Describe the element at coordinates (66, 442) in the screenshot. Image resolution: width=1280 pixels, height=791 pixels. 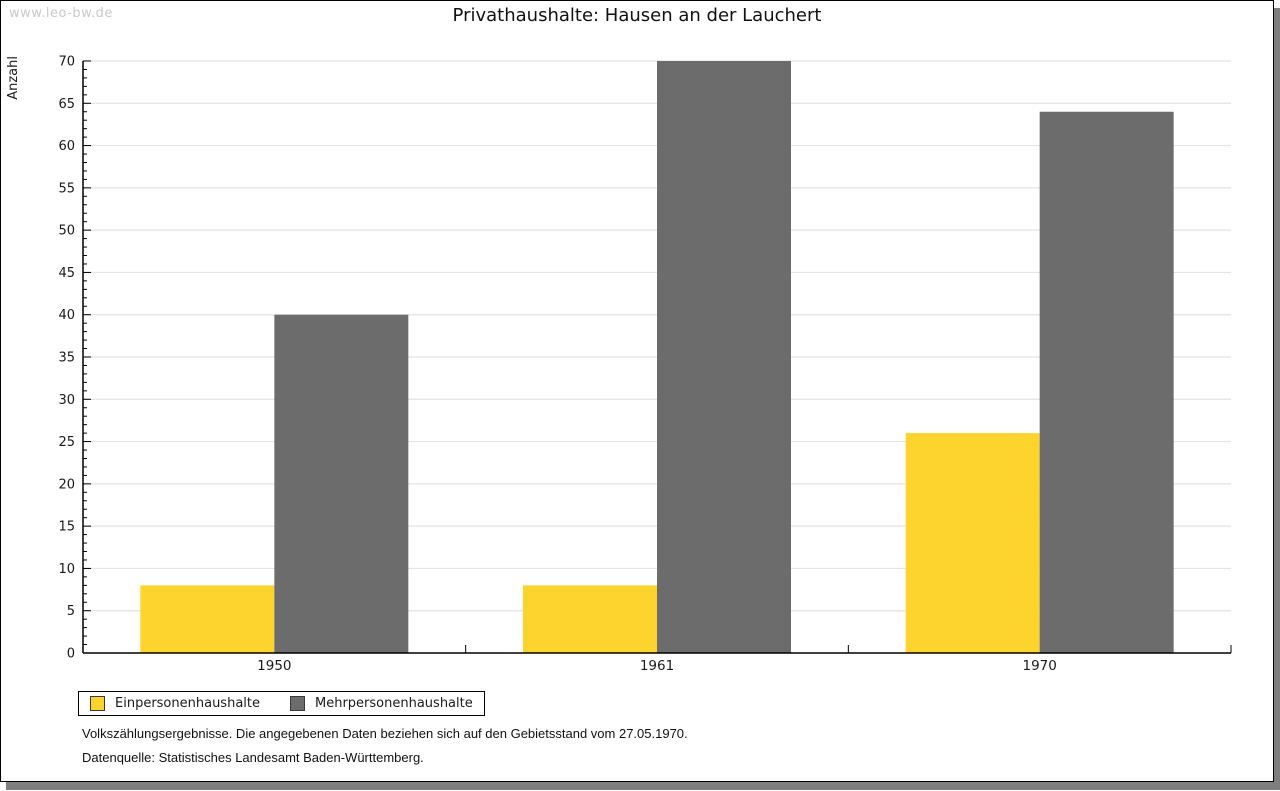
I see `y-tick-label: 25` at that location.